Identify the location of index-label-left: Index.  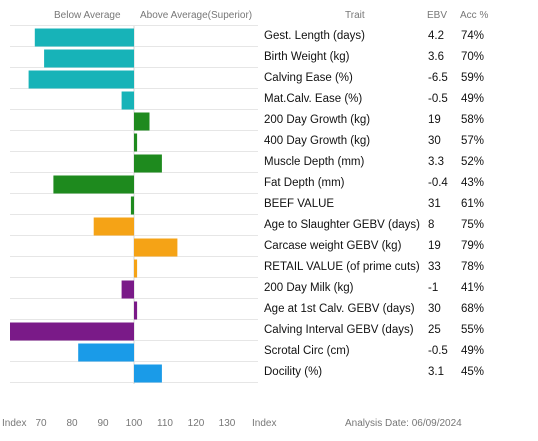
(14, 423).